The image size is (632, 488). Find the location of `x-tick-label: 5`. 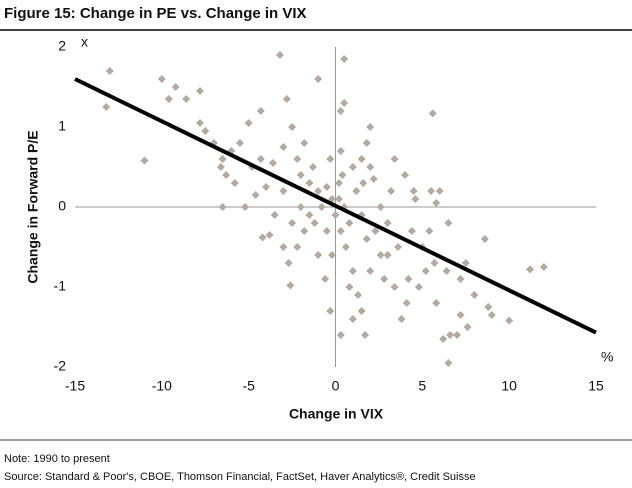

x-tick-label: 5 is located at coordinates (422, 386).